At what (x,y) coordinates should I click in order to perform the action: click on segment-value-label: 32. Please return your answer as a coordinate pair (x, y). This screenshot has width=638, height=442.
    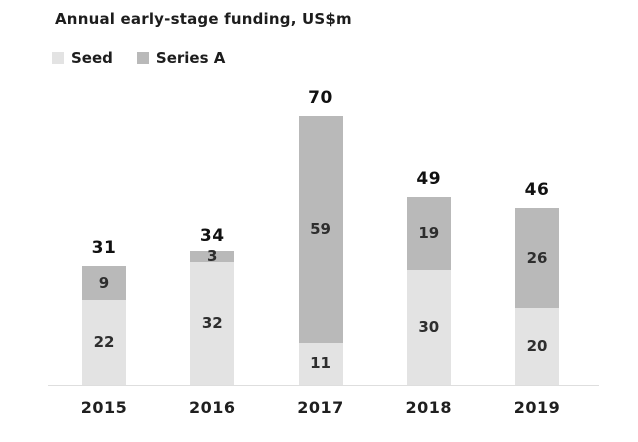
    Looking at the image, I should click on (212, 323).